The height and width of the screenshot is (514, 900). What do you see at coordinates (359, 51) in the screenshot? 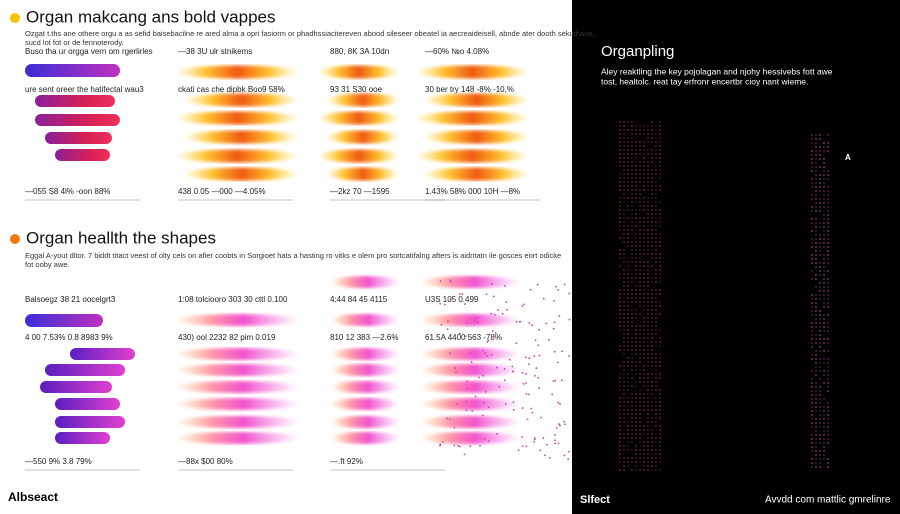
I see `header: 880, 8K 3A 10dn` at bounding box center [359, 51].